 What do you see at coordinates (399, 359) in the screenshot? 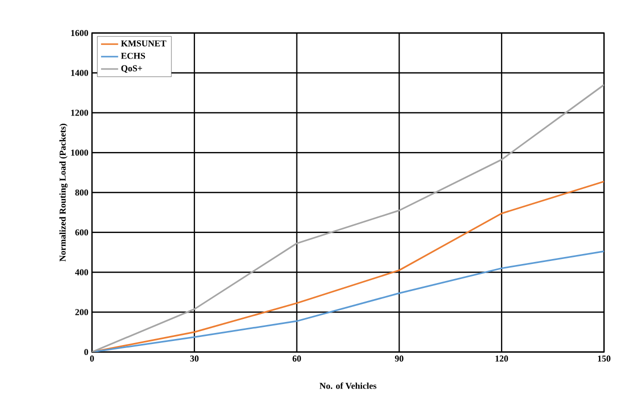
I see `x-tick-label: 90` at bounding box center [399, 359].